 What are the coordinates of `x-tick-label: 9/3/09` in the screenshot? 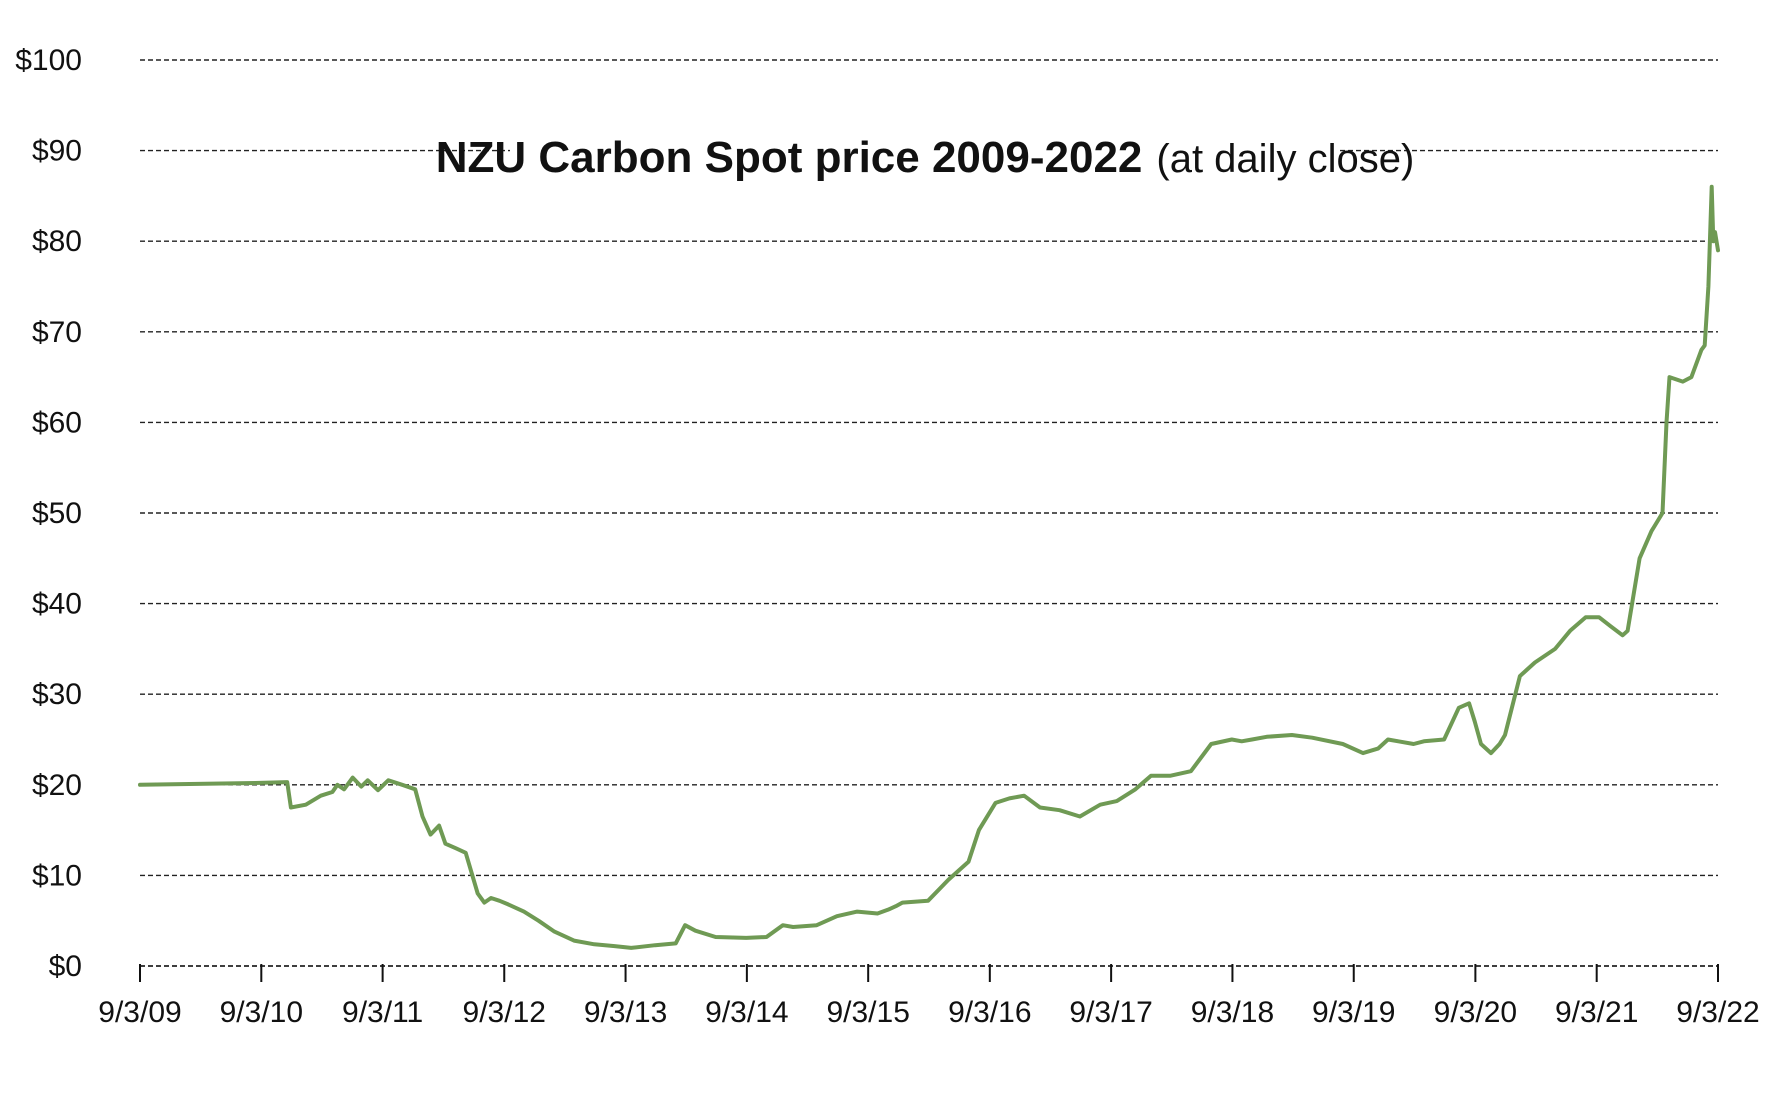 It's located at (139, 1012).